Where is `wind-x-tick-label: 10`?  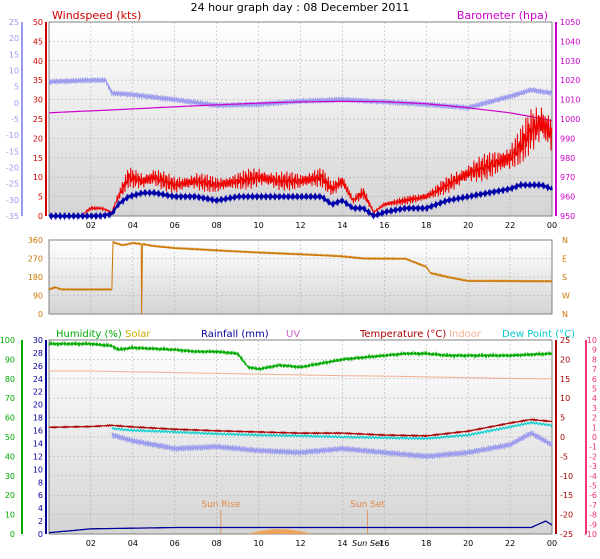
wind-x-tick-label: 10 is located at coordinates (258, 225).